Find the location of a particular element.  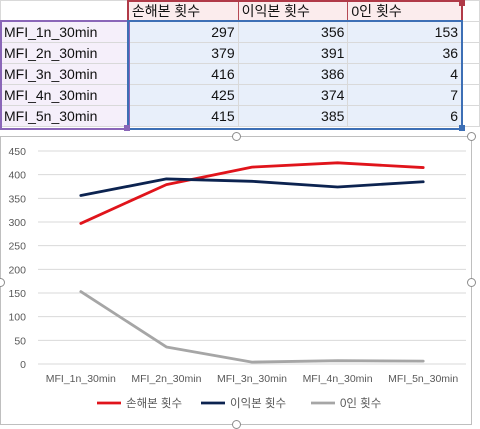

legend: 손해본 횟수 이익본 횟수 0인 횟수 is located at coordinates (239, 403).